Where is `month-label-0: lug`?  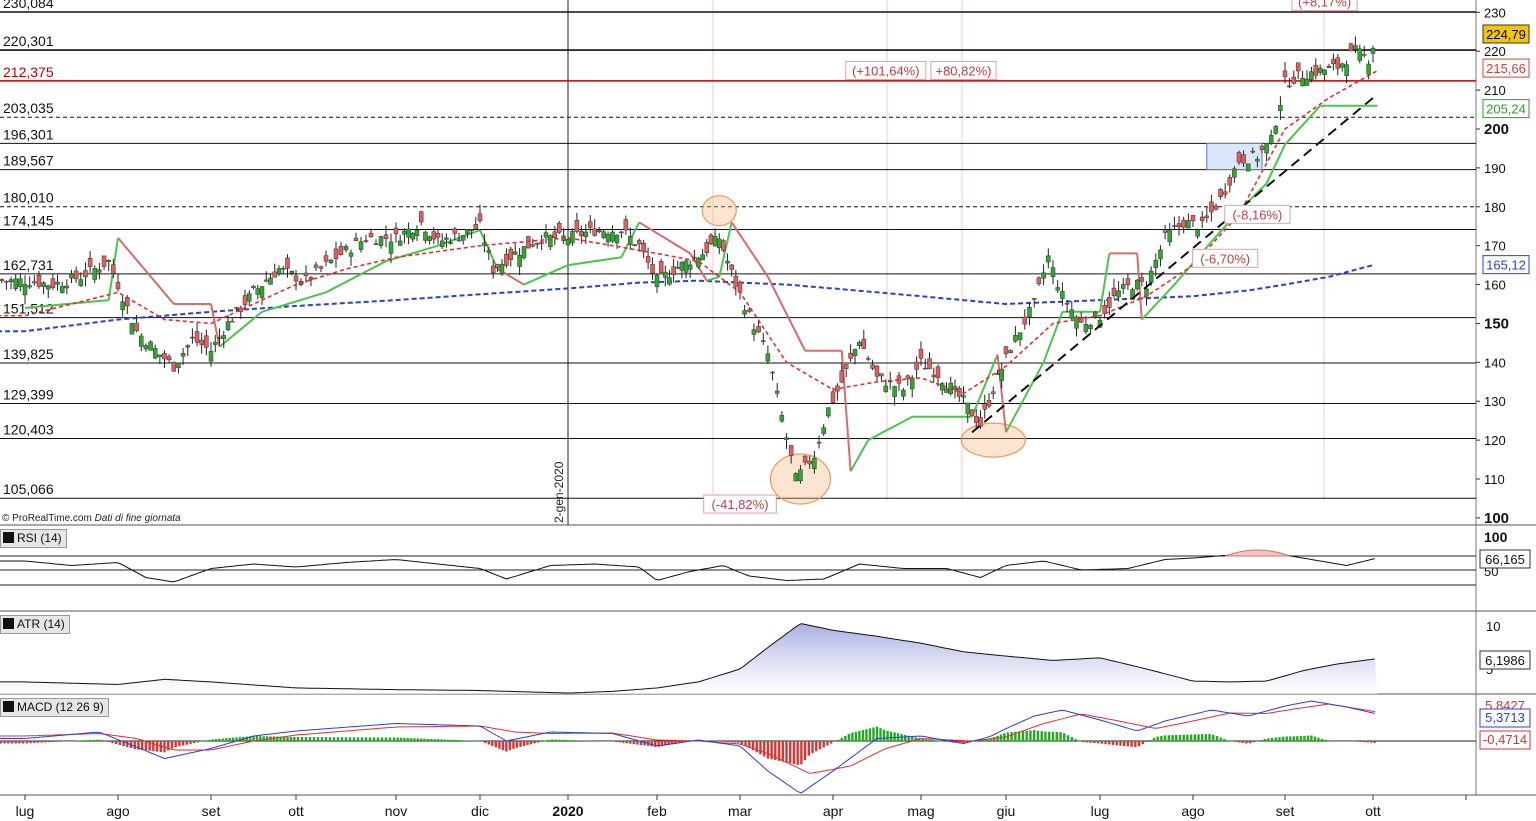
month-label-0: lug is located at coordinates (25, 811).